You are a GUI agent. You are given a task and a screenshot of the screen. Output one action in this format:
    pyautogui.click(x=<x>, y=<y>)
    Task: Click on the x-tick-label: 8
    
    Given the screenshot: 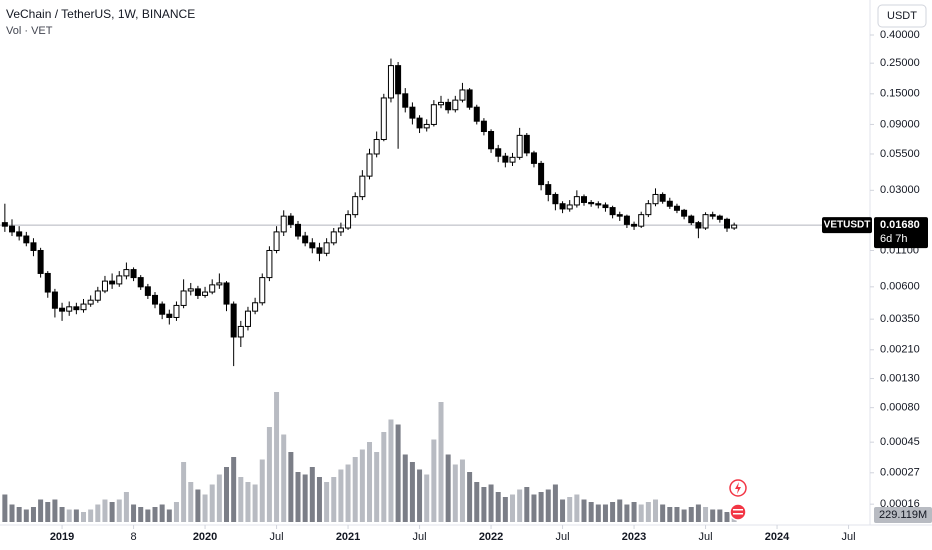 What is the action you would take?
    pyautogui.click(x=133, y=537)
    